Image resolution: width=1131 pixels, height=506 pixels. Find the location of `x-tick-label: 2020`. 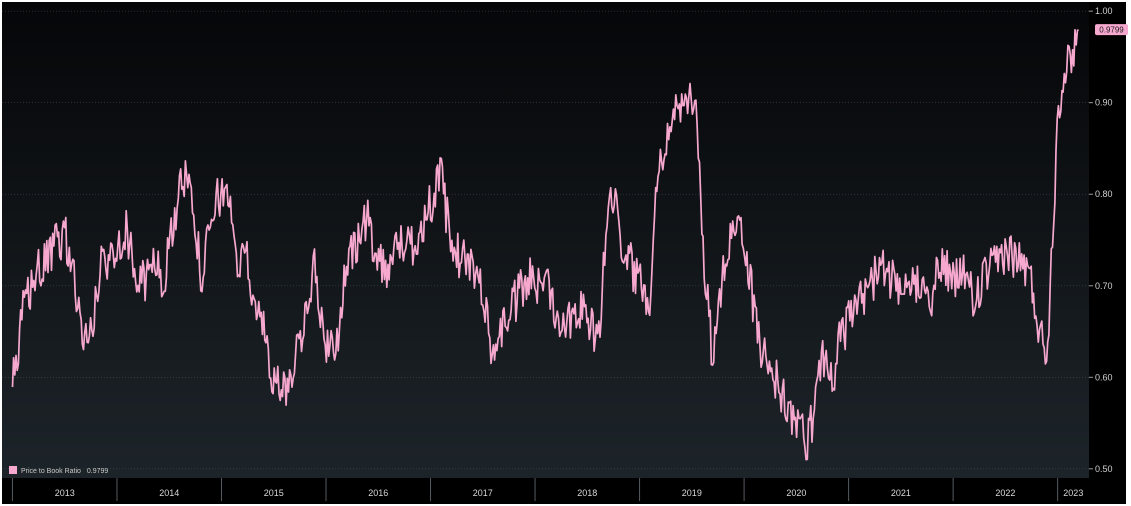

x-tick-label: 2020 is located at coordinates (796, 493).